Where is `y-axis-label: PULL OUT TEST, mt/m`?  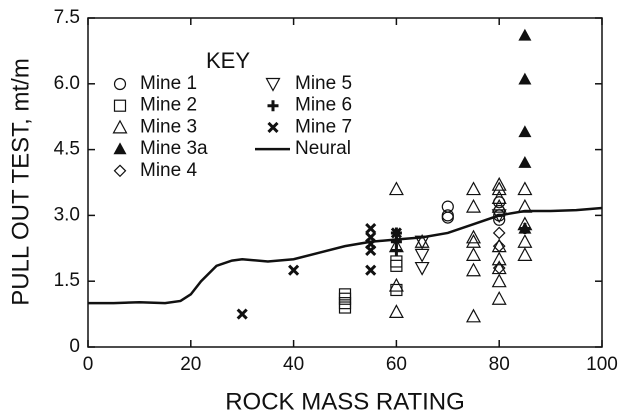 y-axis-label: PULL OUT TEST, mt/m is located at coordinates (20, 182).